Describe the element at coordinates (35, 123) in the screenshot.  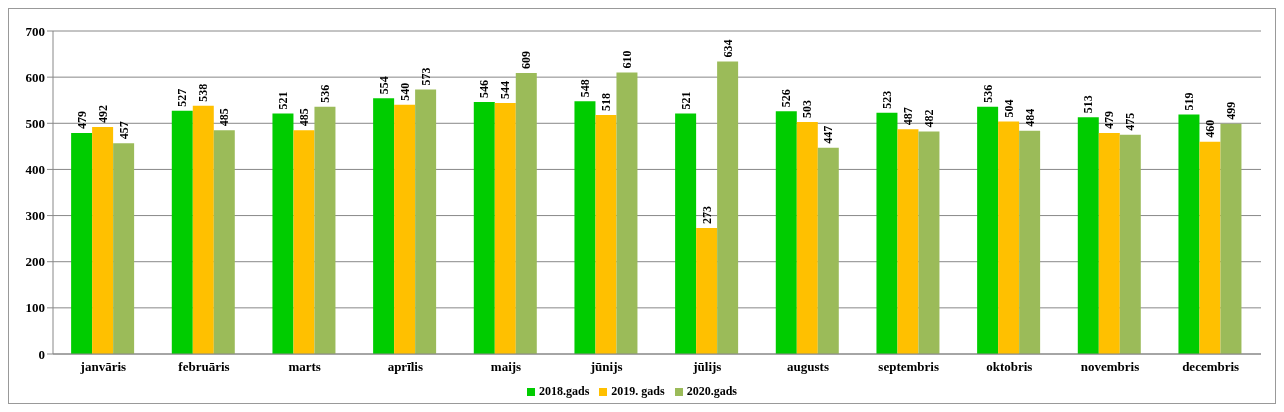
I see `y-tick-label: 500` at that location.